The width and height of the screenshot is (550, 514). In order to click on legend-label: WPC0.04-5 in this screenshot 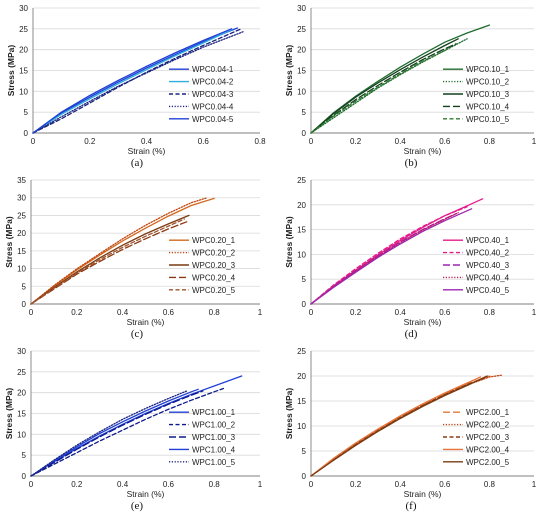, I will do `click(213, 119)`.